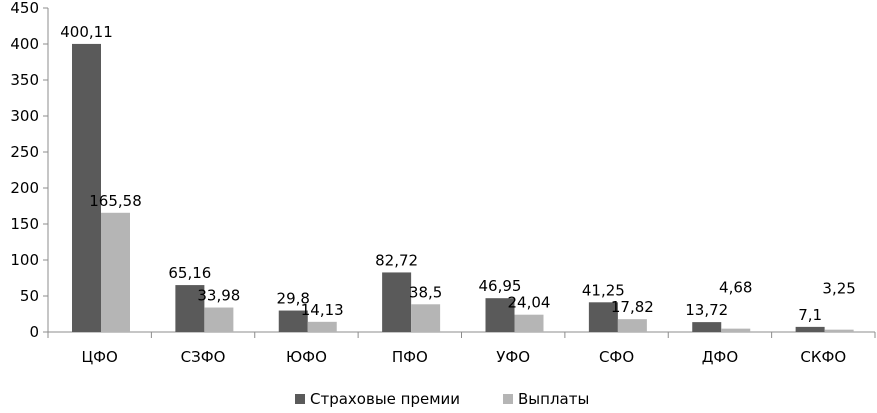 This screenshot has height=413, width=877. Describe the element at coordinates (218, 296) in the screenshot. I see `data-label: 33,98` at that location.